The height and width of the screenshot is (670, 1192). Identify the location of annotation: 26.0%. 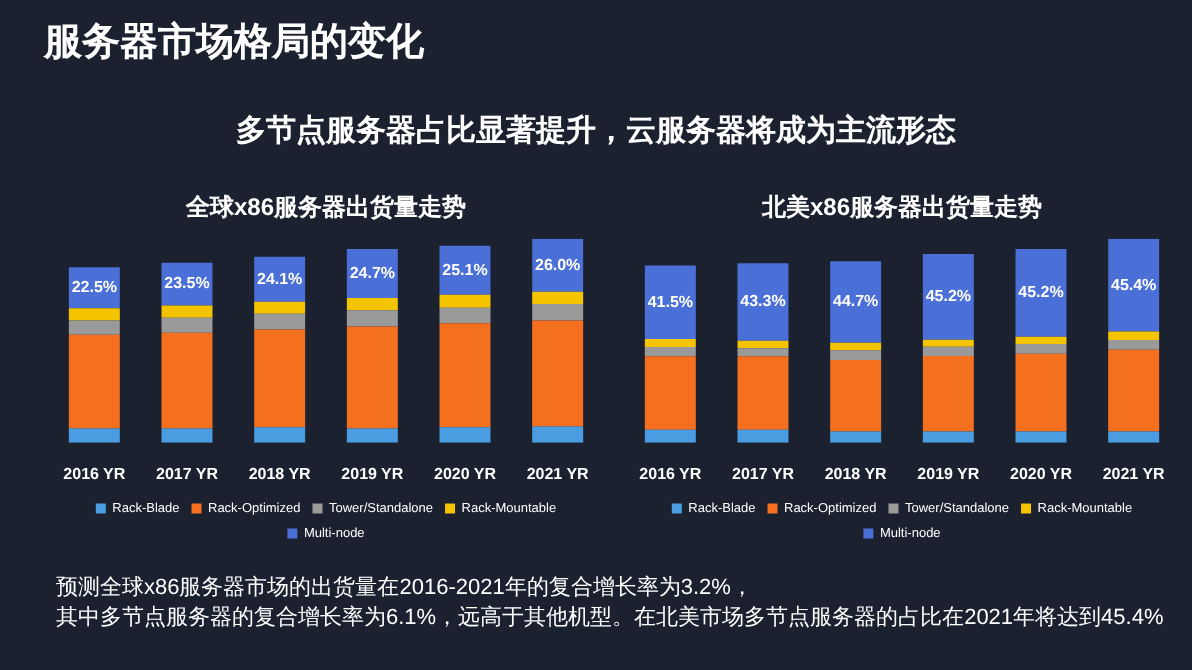
(557, 264).